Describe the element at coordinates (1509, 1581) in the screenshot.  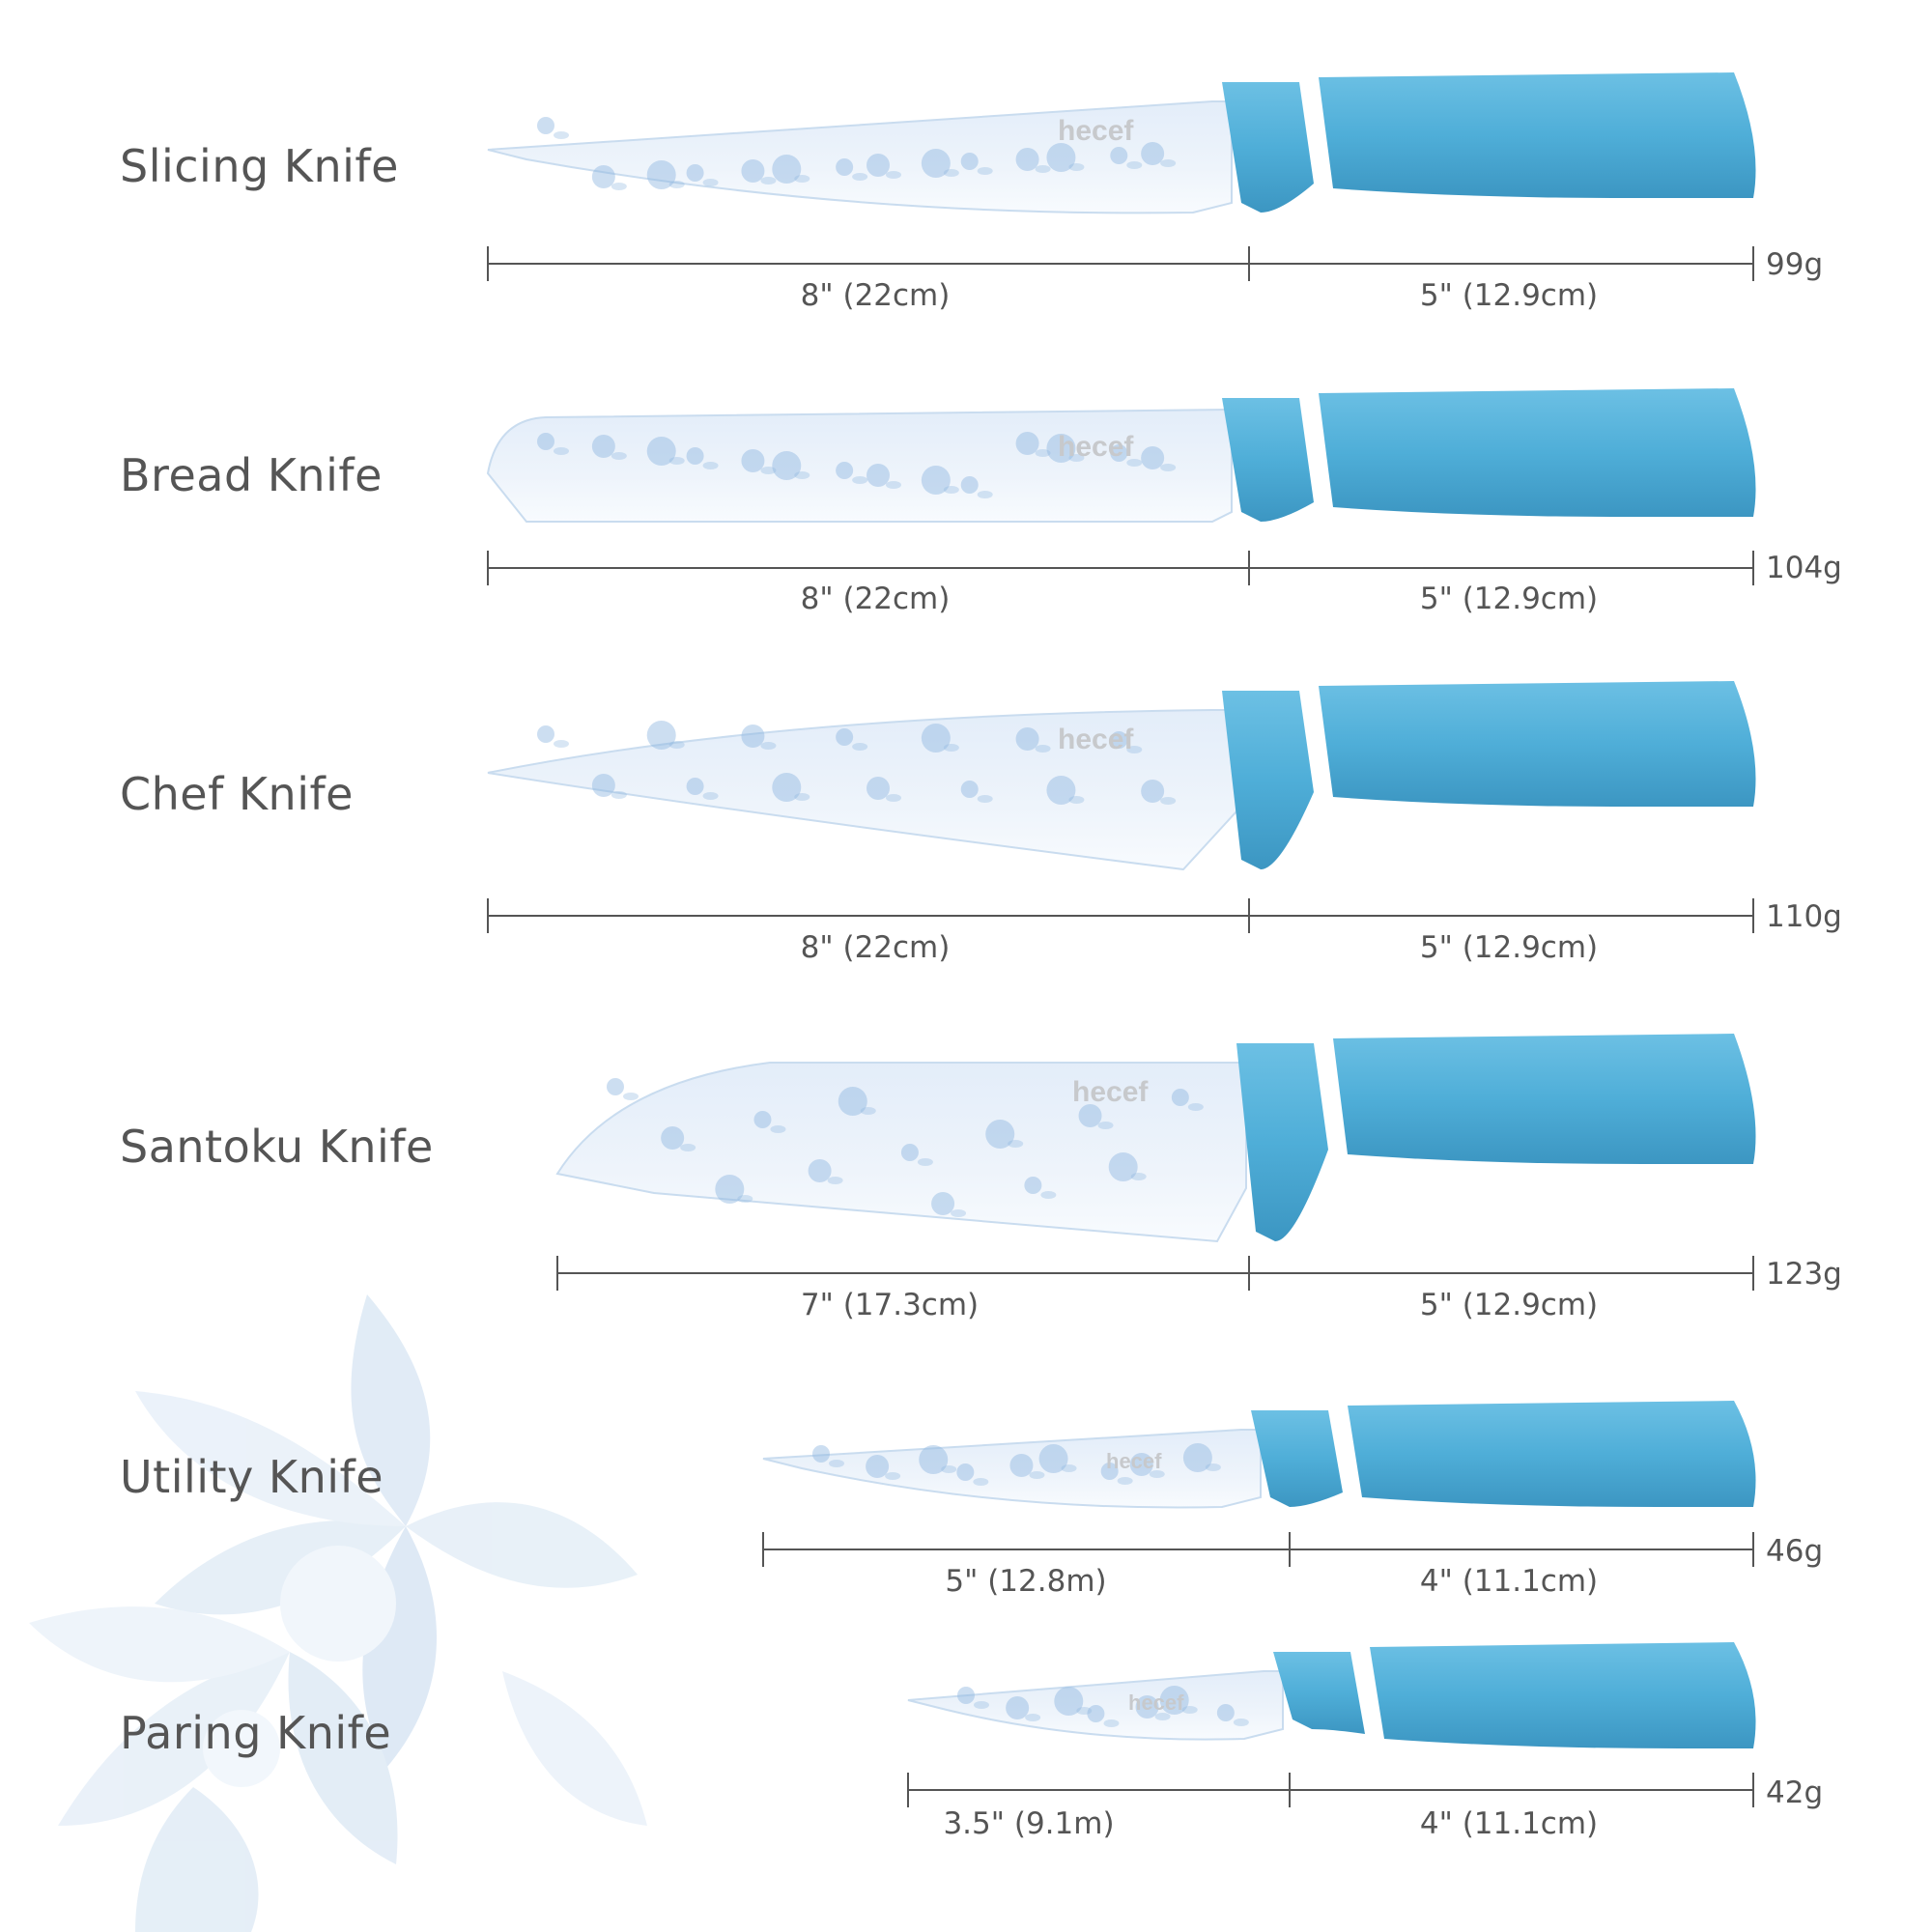
I see `handle-length-label: 4" (11.1cm)` at that location.